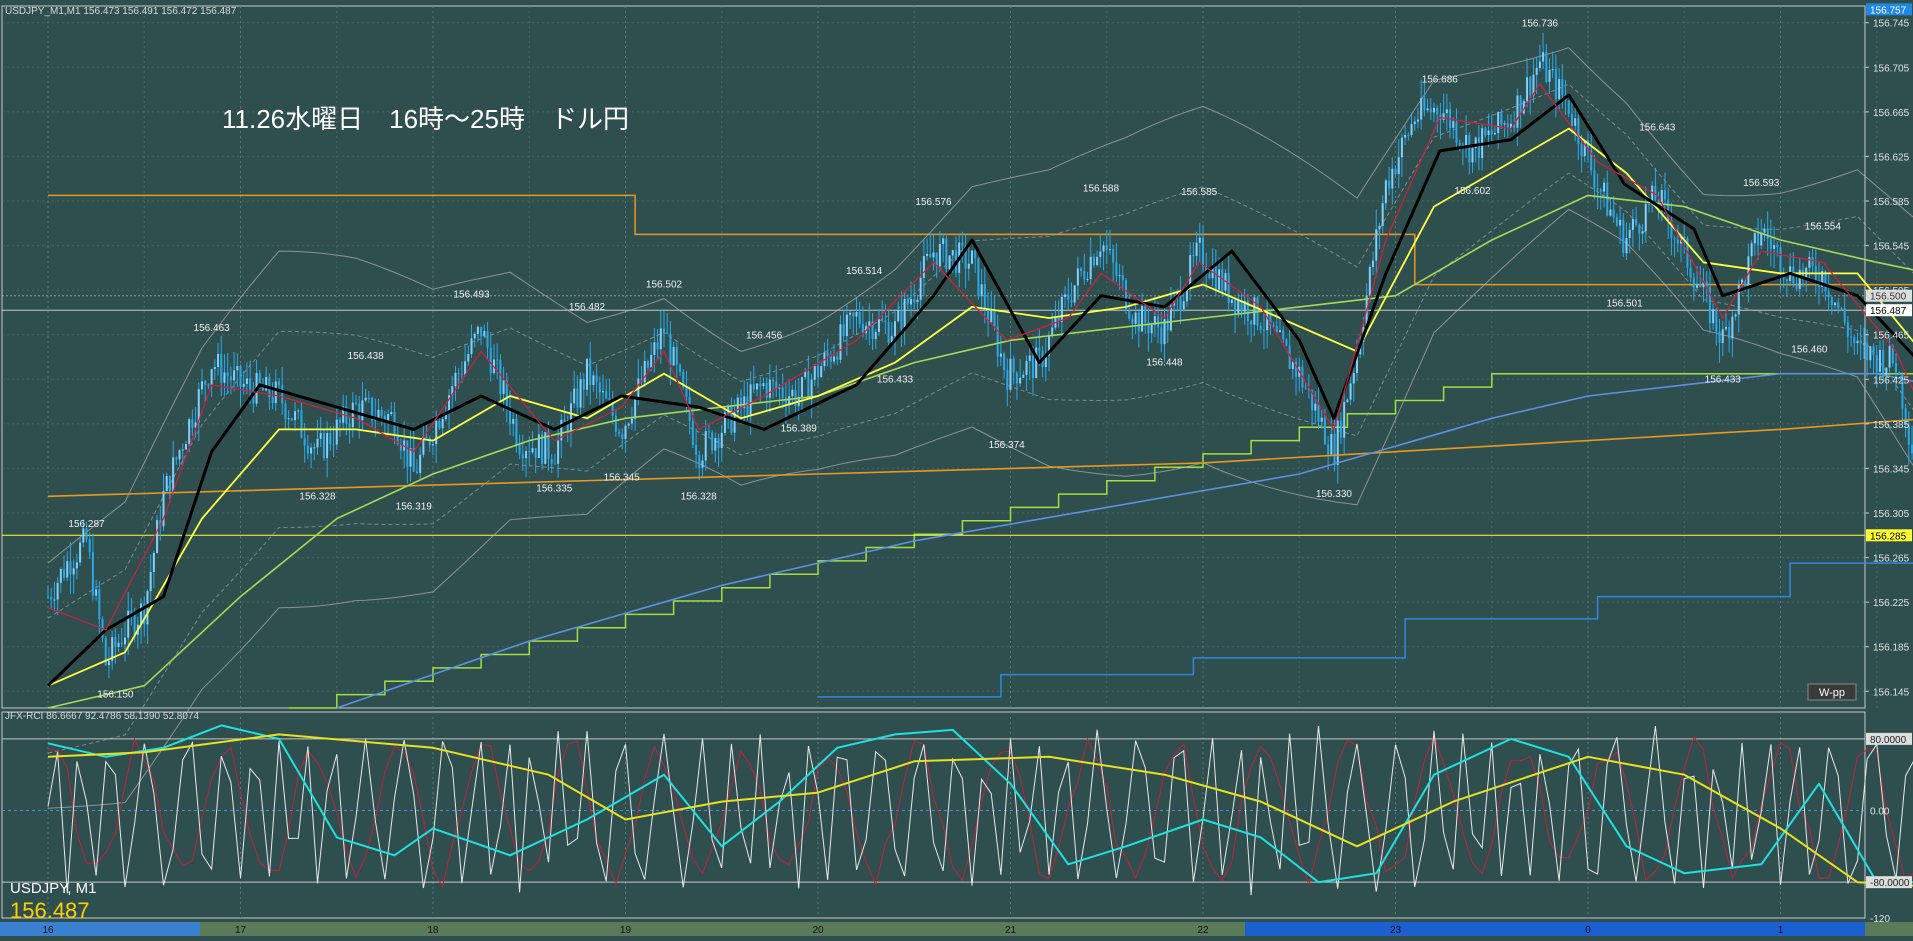  I want to click on x-tick-label: 1, so click(1781, 930).